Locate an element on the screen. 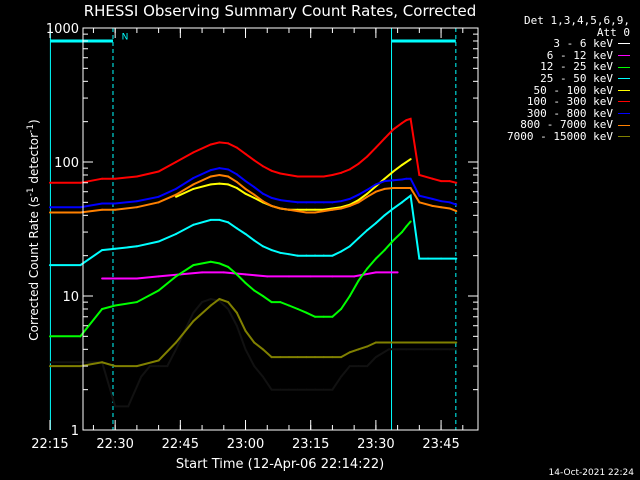 This screenshot has height=480, width=640. y-tick-label: 100 is located at coordinates (66, 163).